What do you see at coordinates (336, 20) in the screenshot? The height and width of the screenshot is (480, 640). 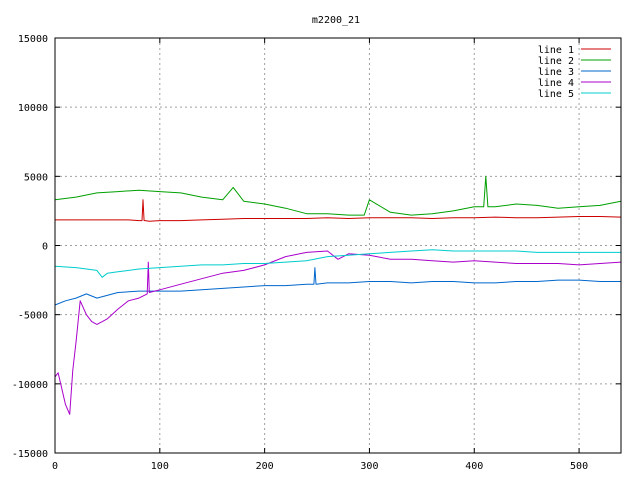 I see `chart-title: m2200_21` at bounding box center [336, 20].